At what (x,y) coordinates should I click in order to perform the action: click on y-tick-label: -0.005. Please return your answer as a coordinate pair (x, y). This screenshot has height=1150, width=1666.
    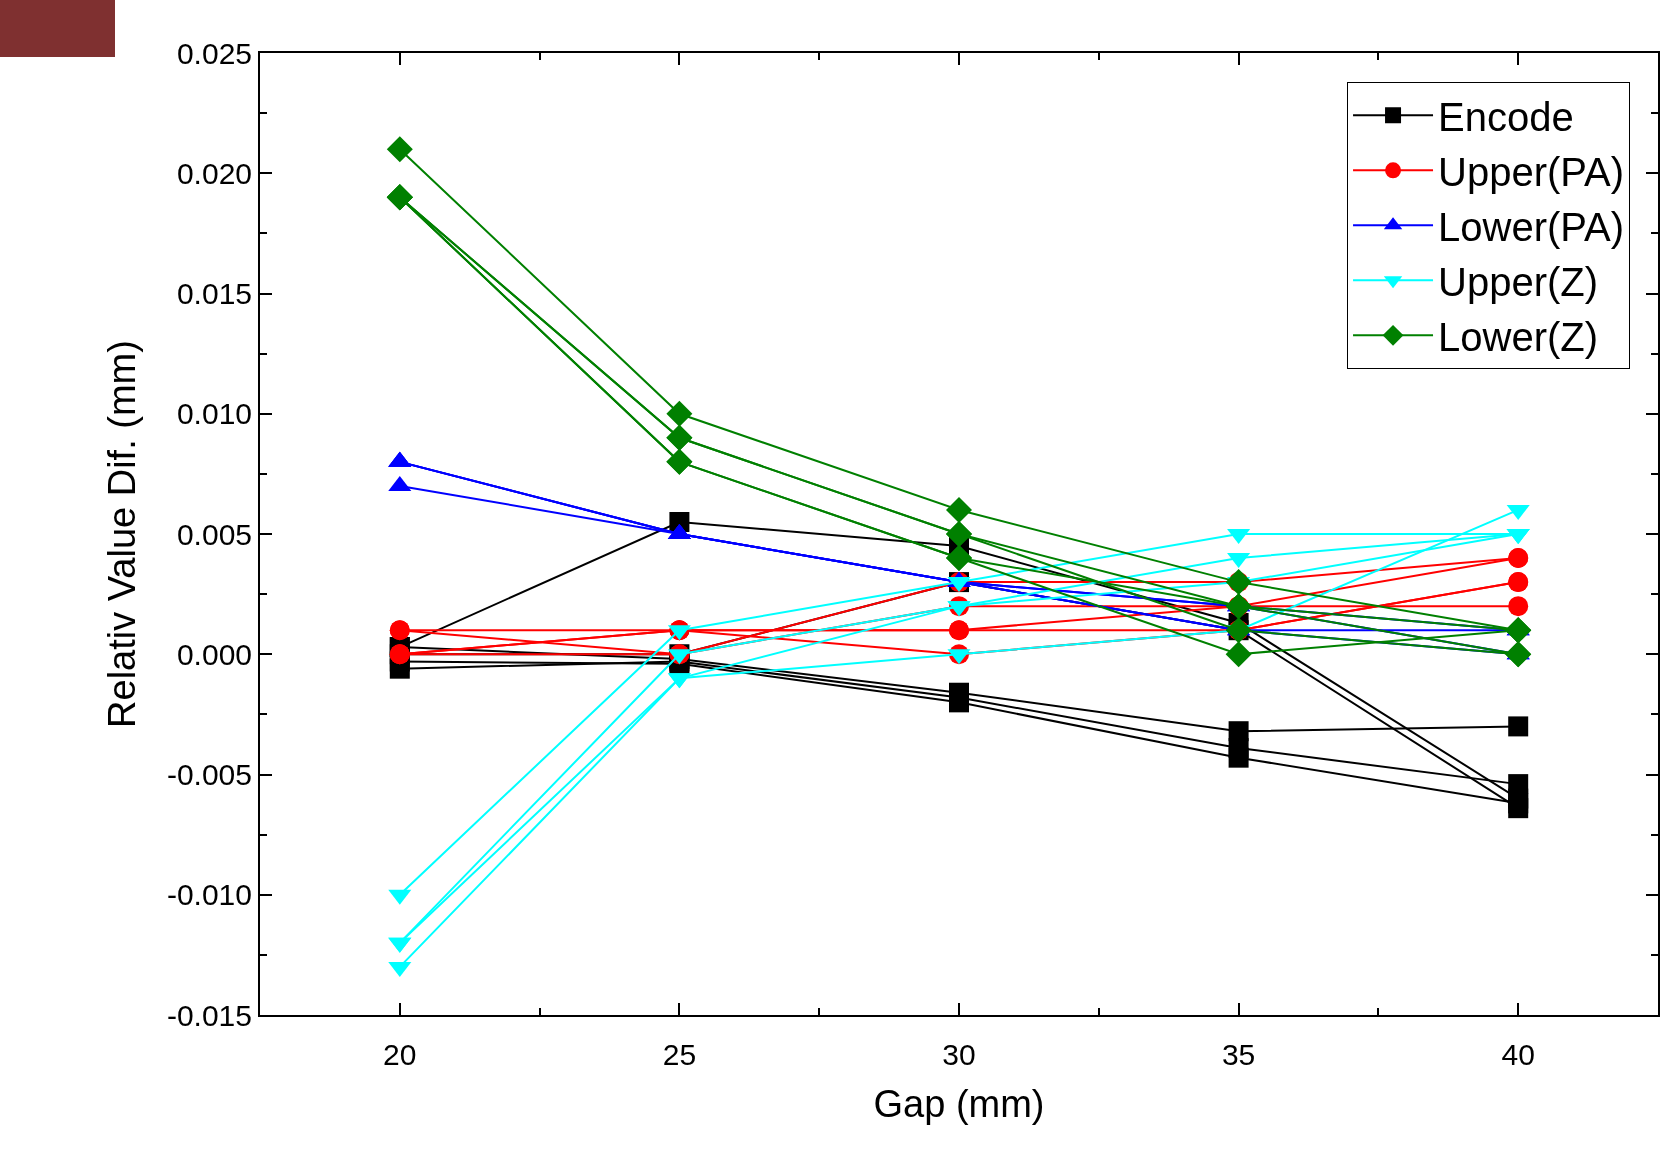
    Looking at the image, I should click on (209, 774).